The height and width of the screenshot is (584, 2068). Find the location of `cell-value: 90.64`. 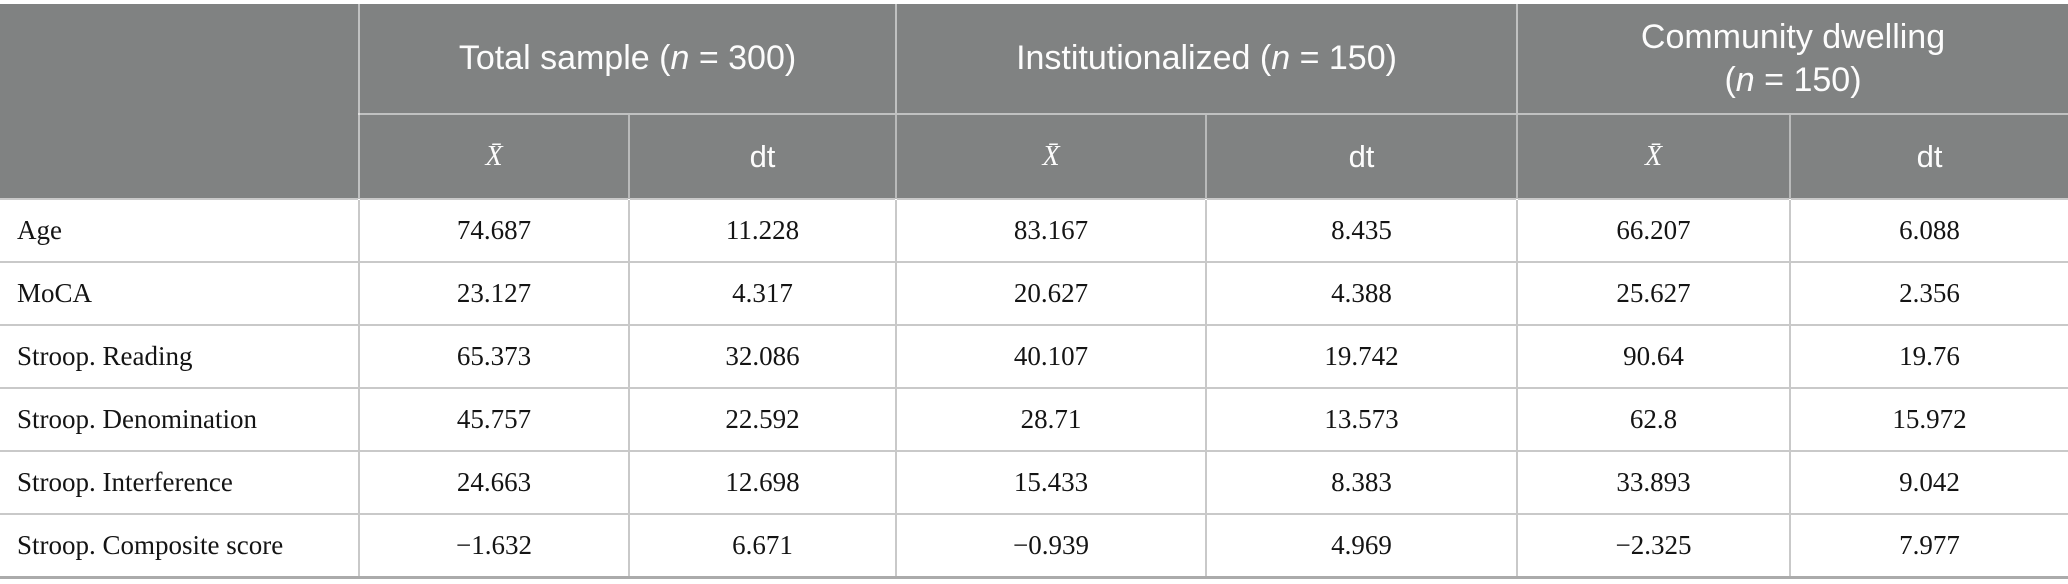

cell-value: 90.64 is located at coordinates (1653, 356).